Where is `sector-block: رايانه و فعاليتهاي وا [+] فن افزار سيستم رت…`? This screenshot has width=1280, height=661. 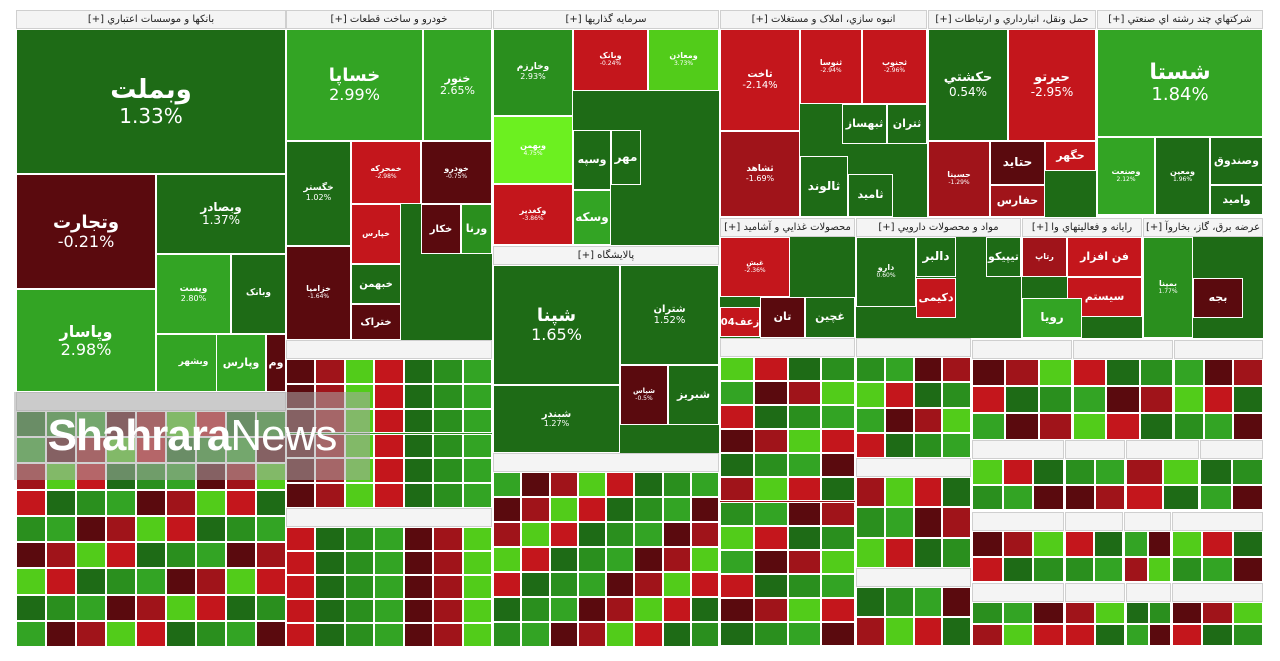
sector-block: رايانه و فعاليتهاي وا [+] فن افزار سيستم رت… is located at coordinates (1082, 278).